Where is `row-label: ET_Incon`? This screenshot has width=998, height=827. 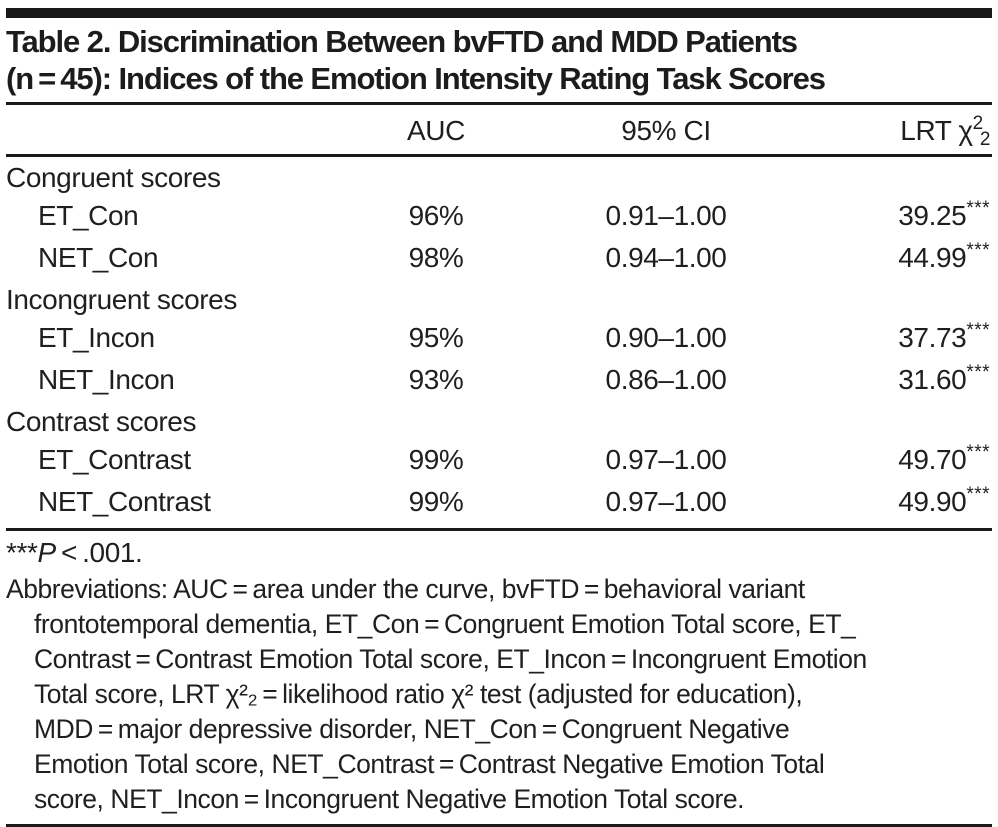
row-label: ET_Incon is located at coordinates (96, 337).